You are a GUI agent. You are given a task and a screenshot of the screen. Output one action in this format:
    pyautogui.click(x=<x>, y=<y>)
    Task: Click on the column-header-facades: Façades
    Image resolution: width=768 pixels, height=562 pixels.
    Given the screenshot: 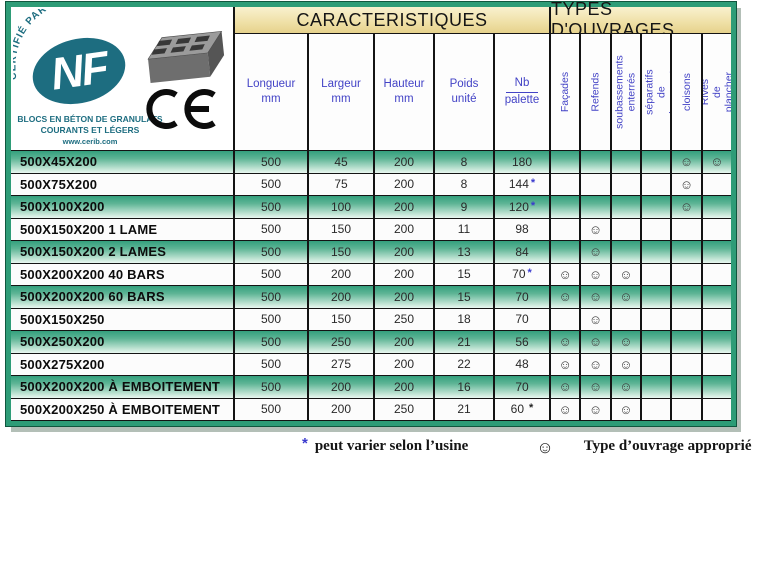 What is the action you would take?
    pyautogui.click(x=565, y=92)
    